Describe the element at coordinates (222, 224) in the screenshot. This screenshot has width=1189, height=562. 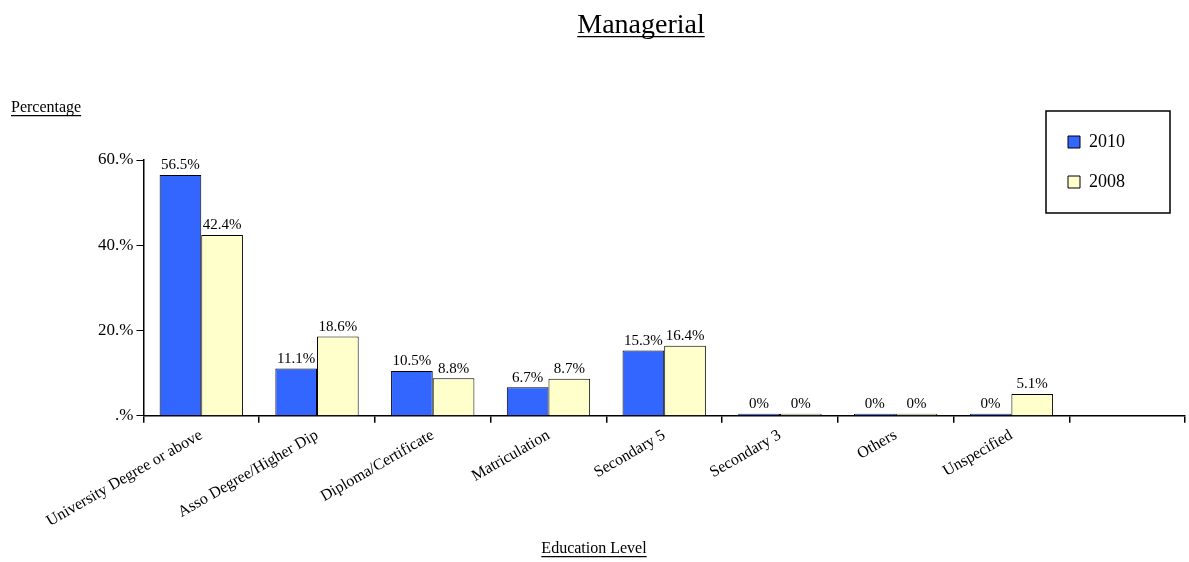
I see `data-label: 42.4%` at that location.